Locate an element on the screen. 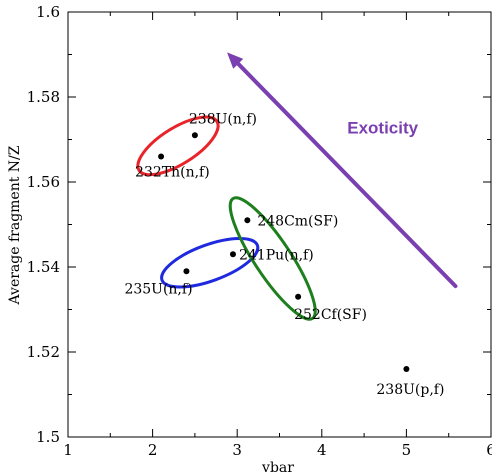 Image resolution: width=492 pixels, height=476 pixels. x-tick-label: 6 is located at coordinates (489, 450).